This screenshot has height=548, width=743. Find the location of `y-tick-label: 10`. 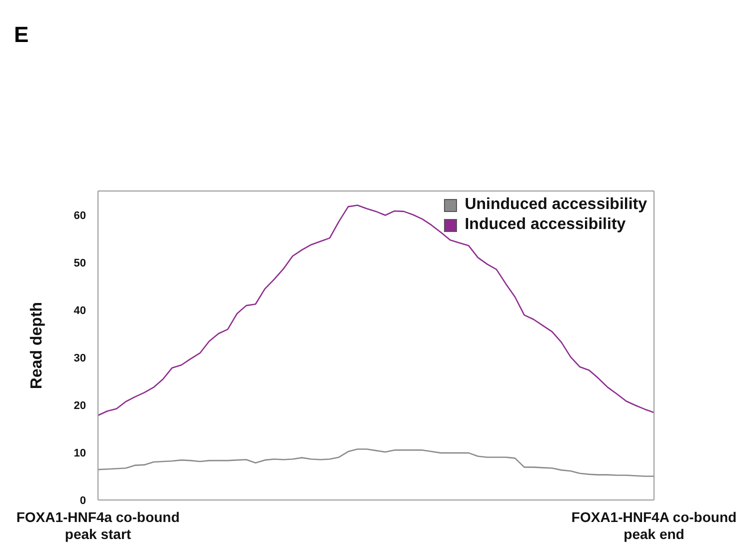

y-tick-label: 10 is located at coordinates (80, 453).